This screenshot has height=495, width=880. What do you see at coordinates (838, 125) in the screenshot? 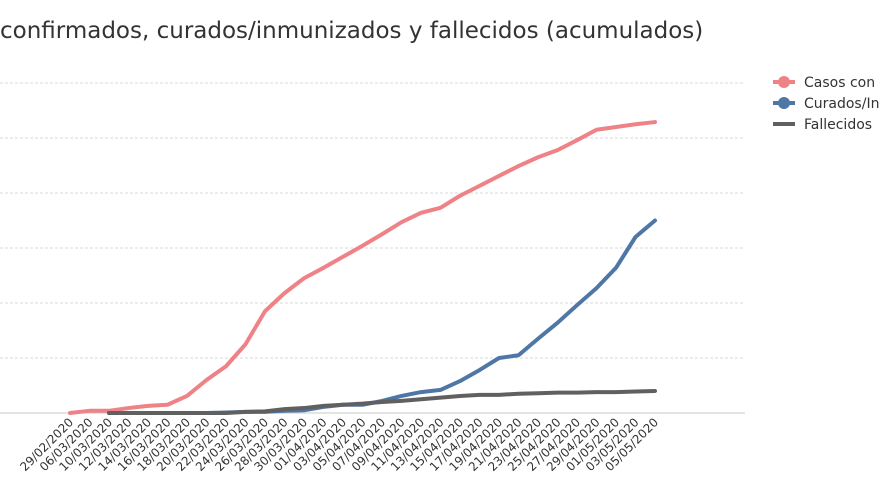
I see `legend-label: Fallecidos` at bounding box center [838, 125].